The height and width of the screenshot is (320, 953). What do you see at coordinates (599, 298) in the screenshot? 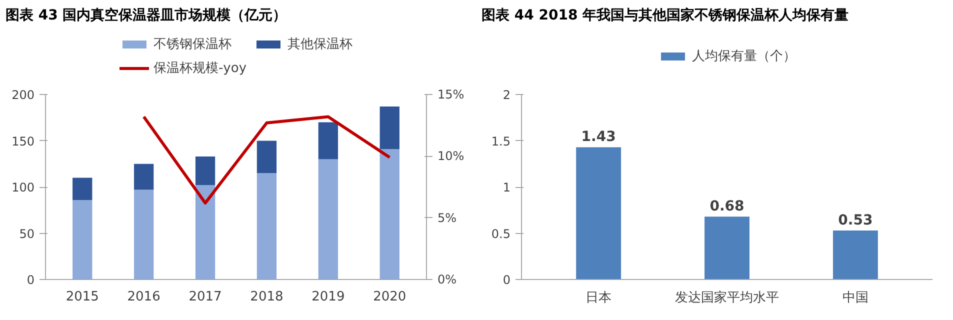
I see `x-tick-label: 日本` at bounding box center [599, 298].